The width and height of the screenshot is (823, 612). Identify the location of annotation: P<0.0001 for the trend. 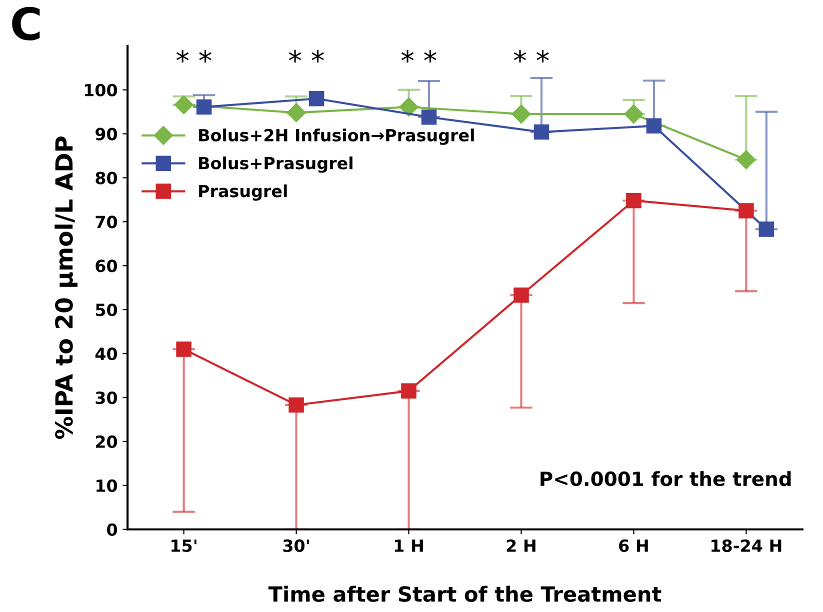
(665, 478).